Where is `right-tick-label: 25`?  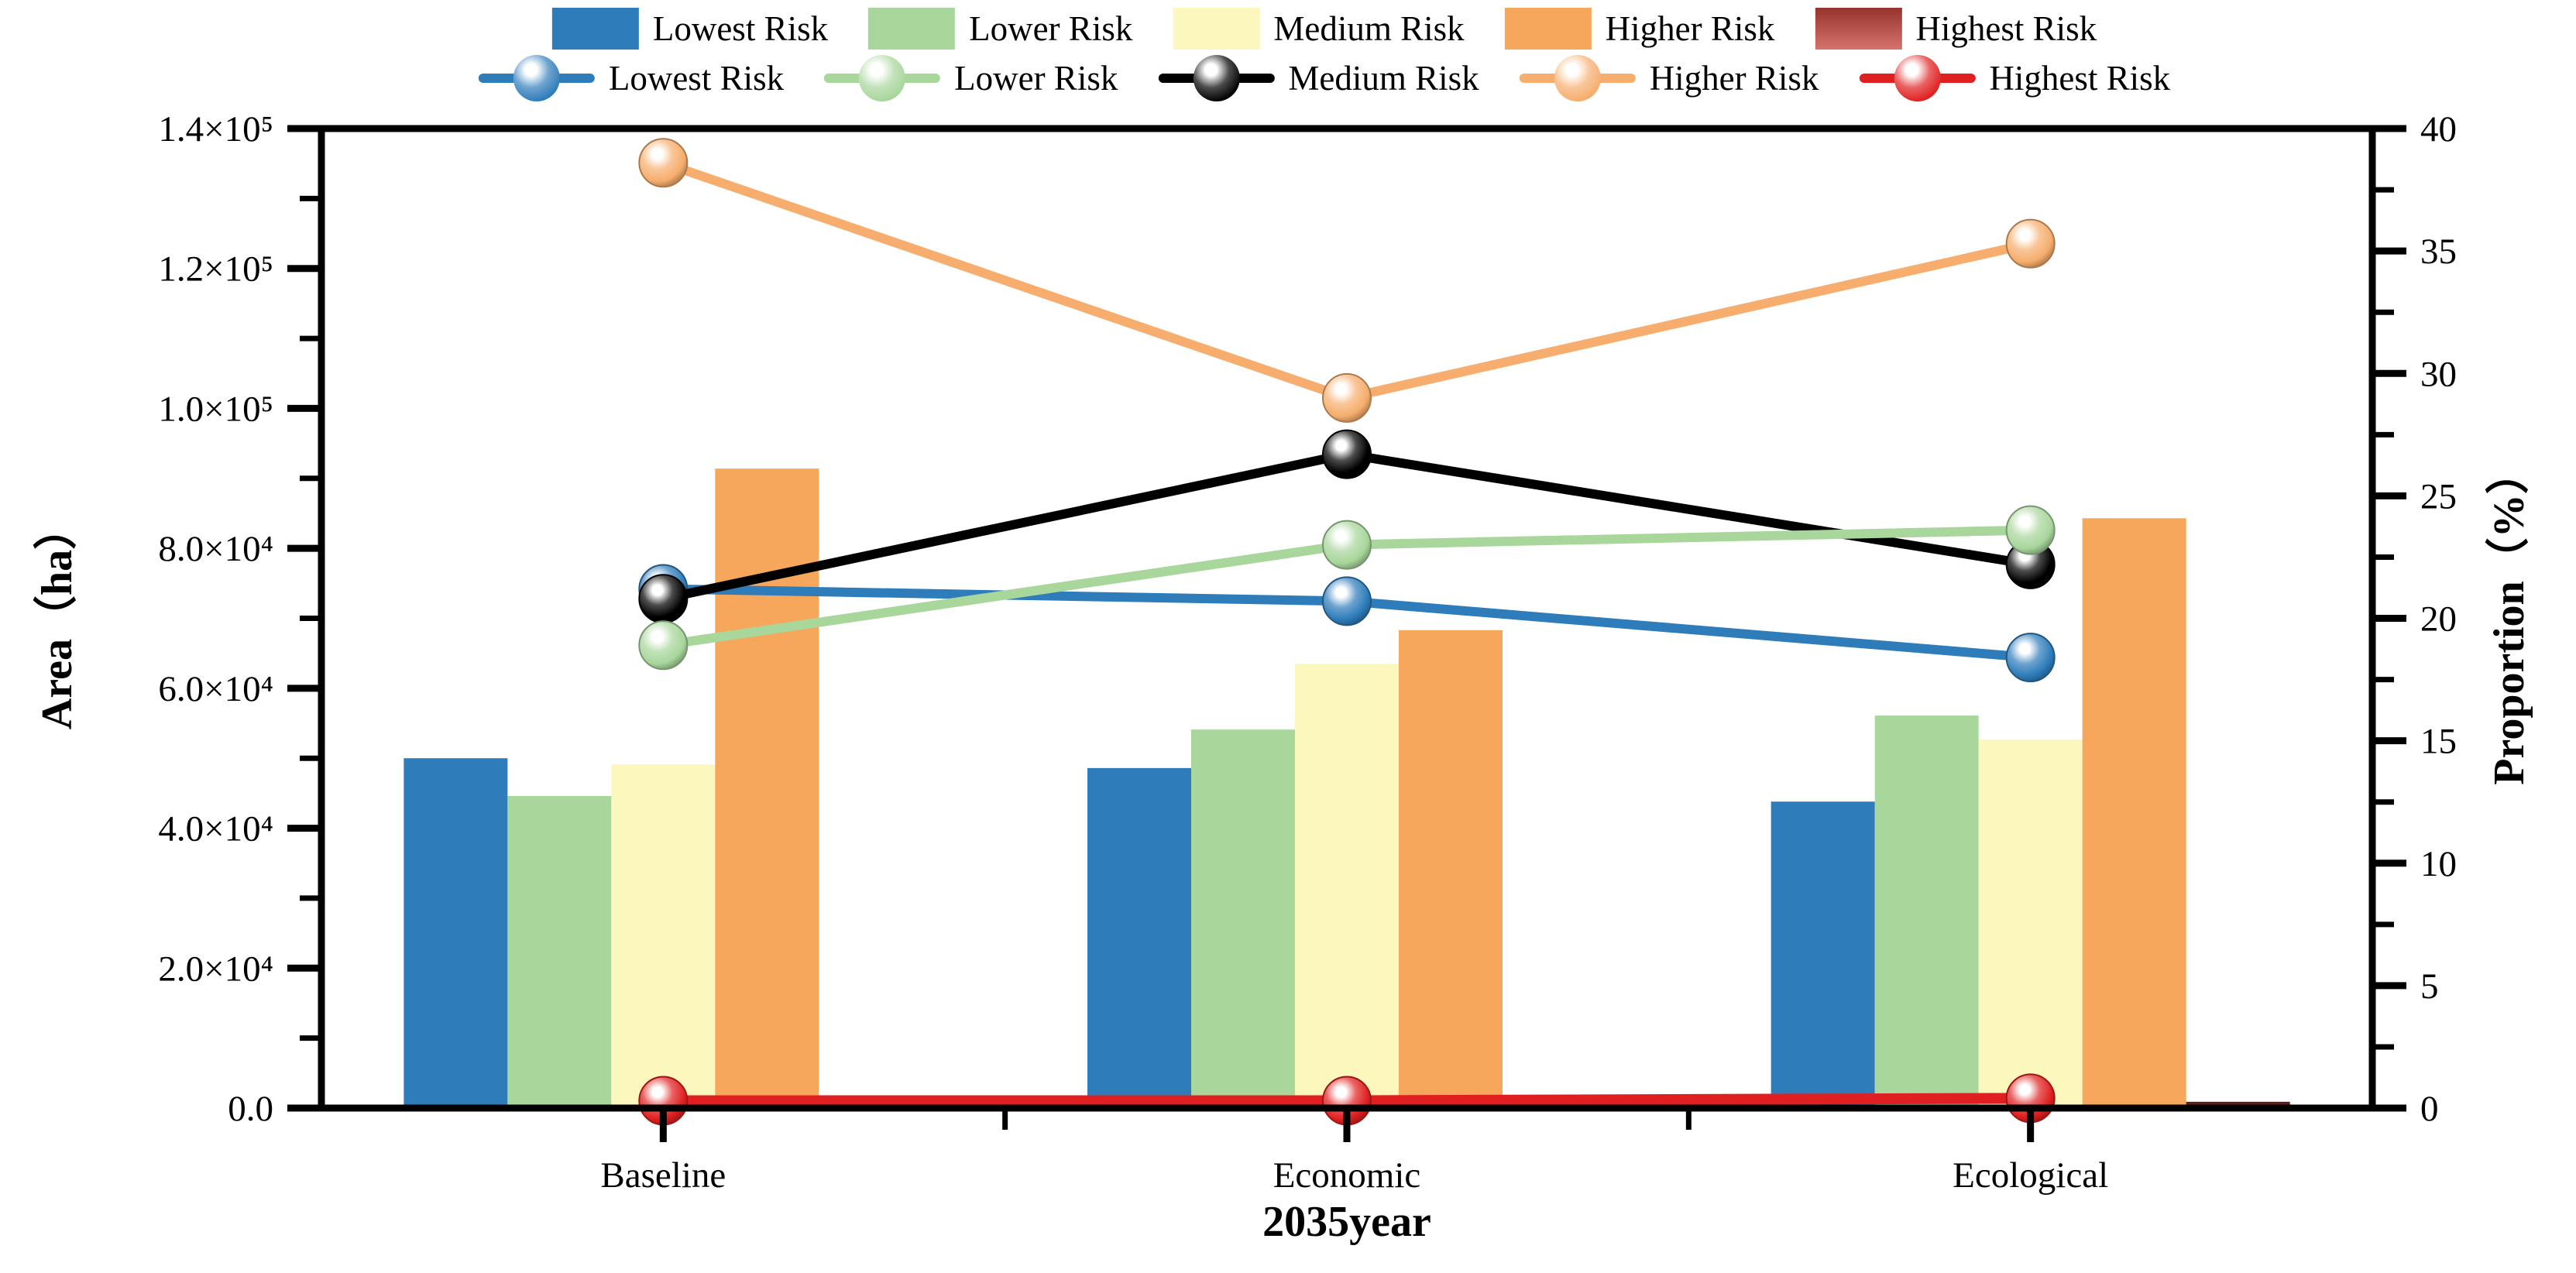
right-tick-label: 25 is located at coordinates (2438, 496).